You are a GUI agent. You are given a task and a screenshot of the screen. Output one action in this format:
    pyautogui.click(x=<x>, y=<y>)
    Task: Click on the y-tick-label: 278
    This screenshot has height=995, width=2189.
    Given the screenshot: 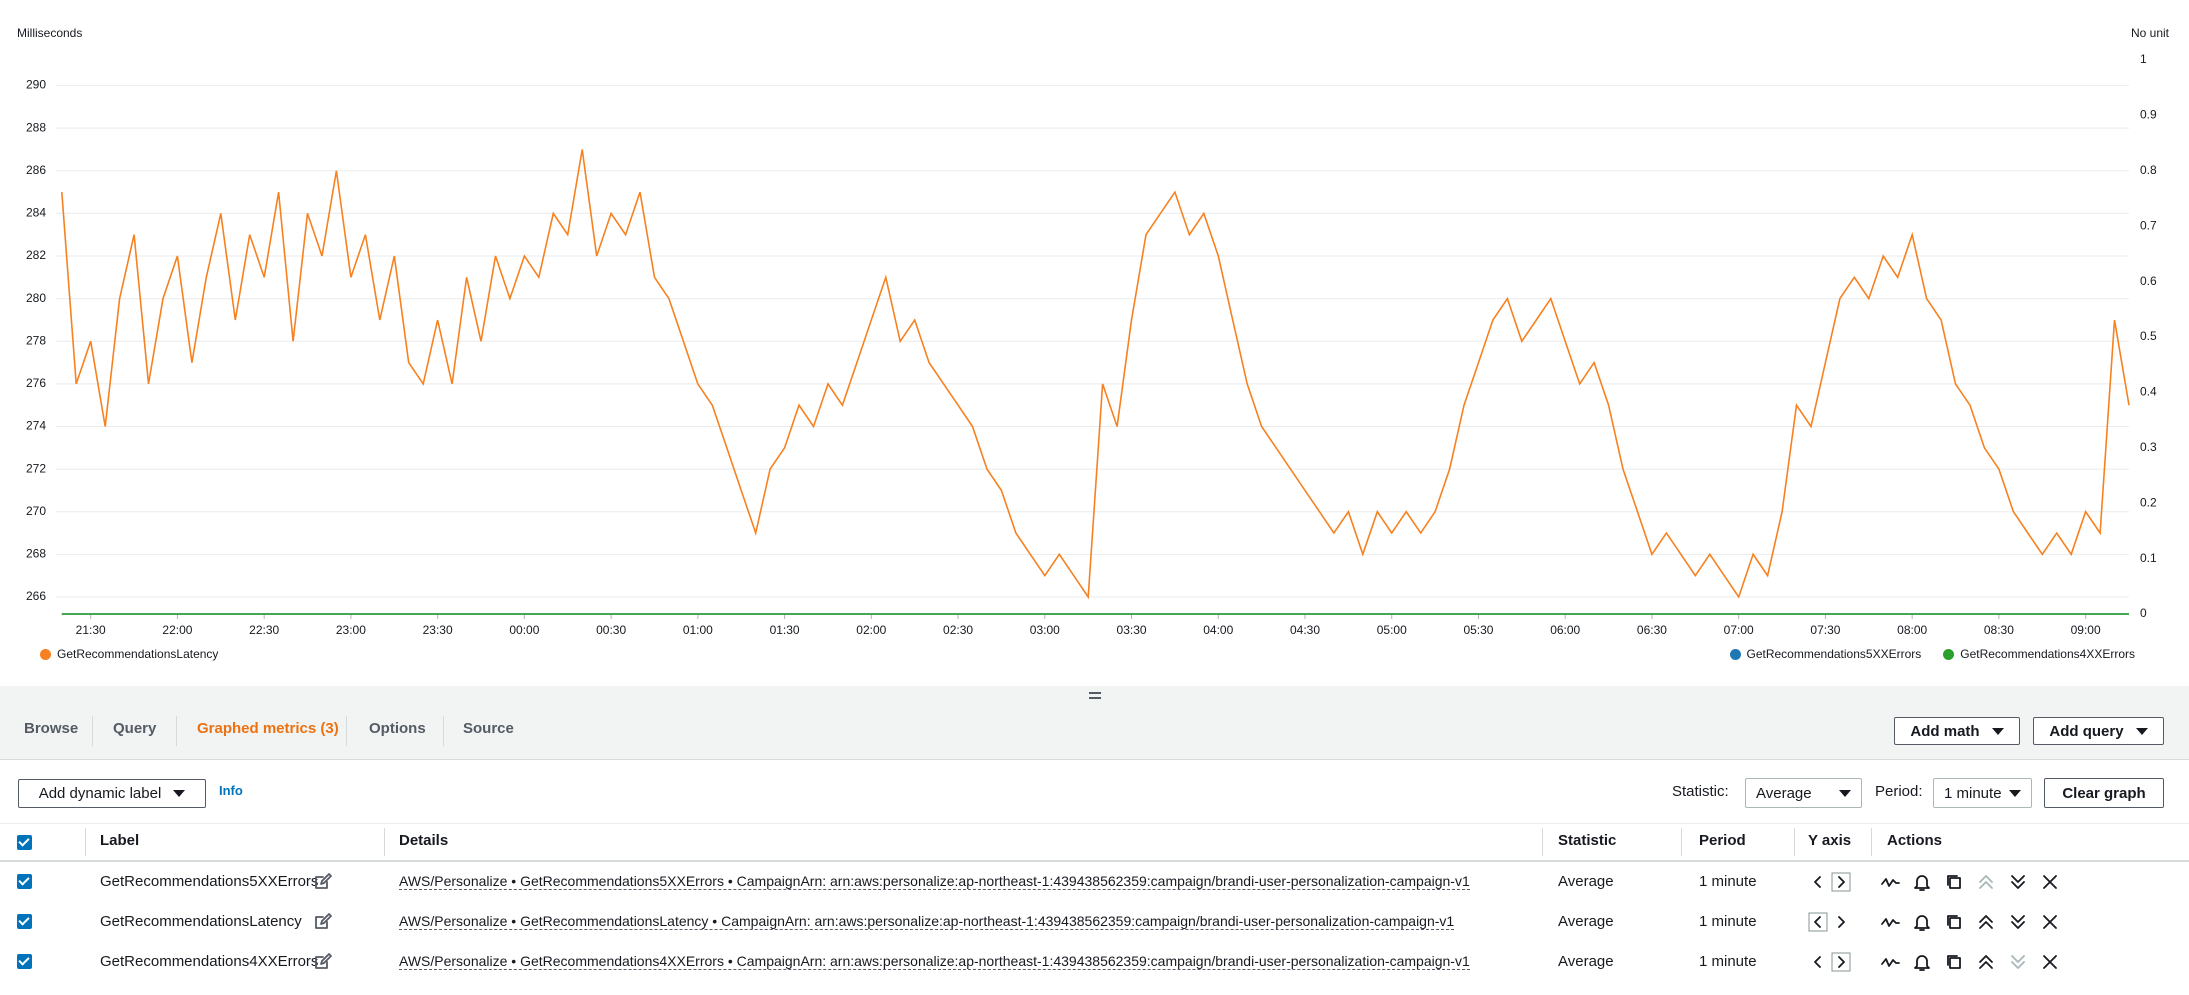 What is the action you would take?
    pyautogui.click(x=36, y=340)
    